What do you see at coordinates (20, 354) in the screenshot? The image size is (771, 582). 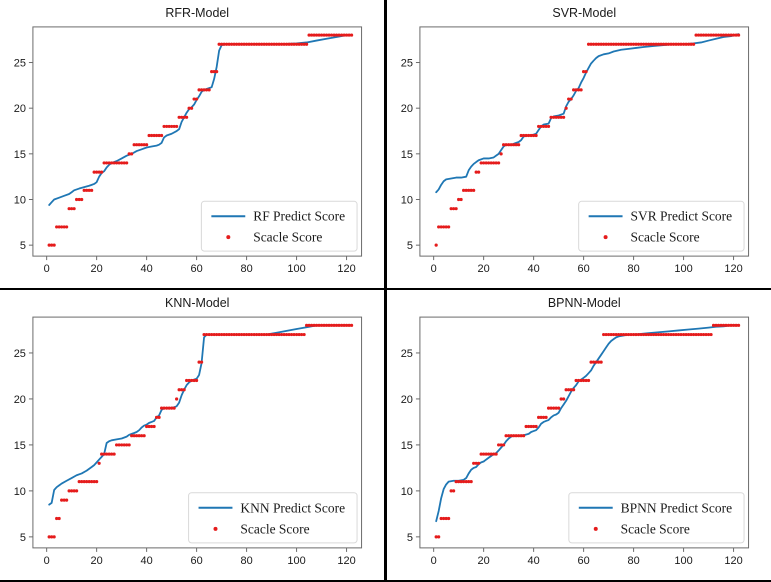 I see `y-tick-label: 25` at bounding box center [20, 354].